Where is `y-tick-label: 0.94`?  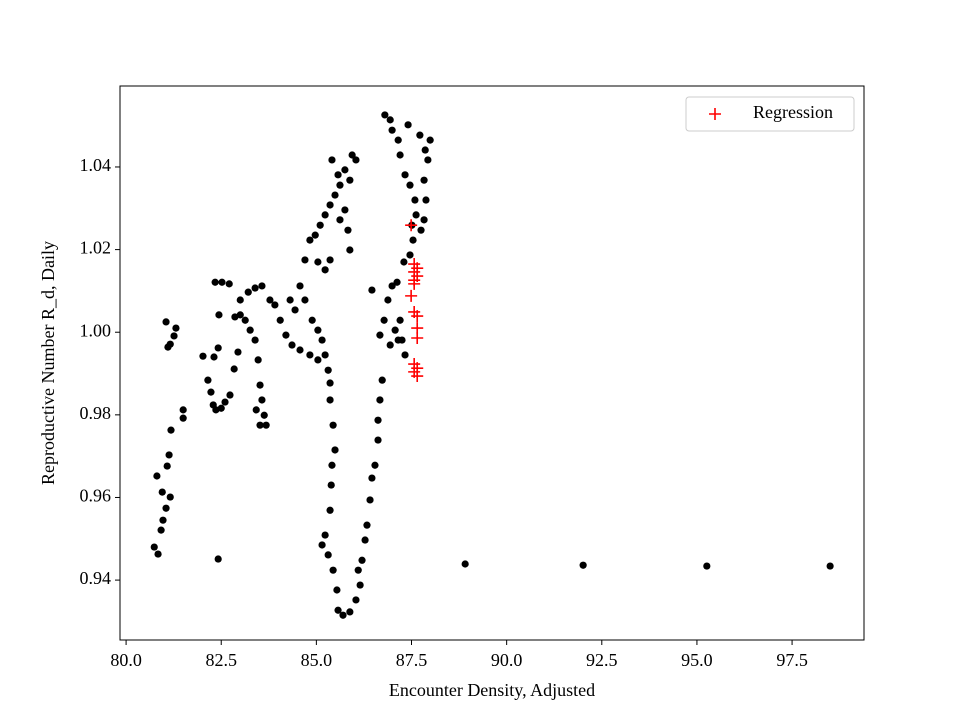 y-tick-label: 0.94 is located at coordinates (96, 578).